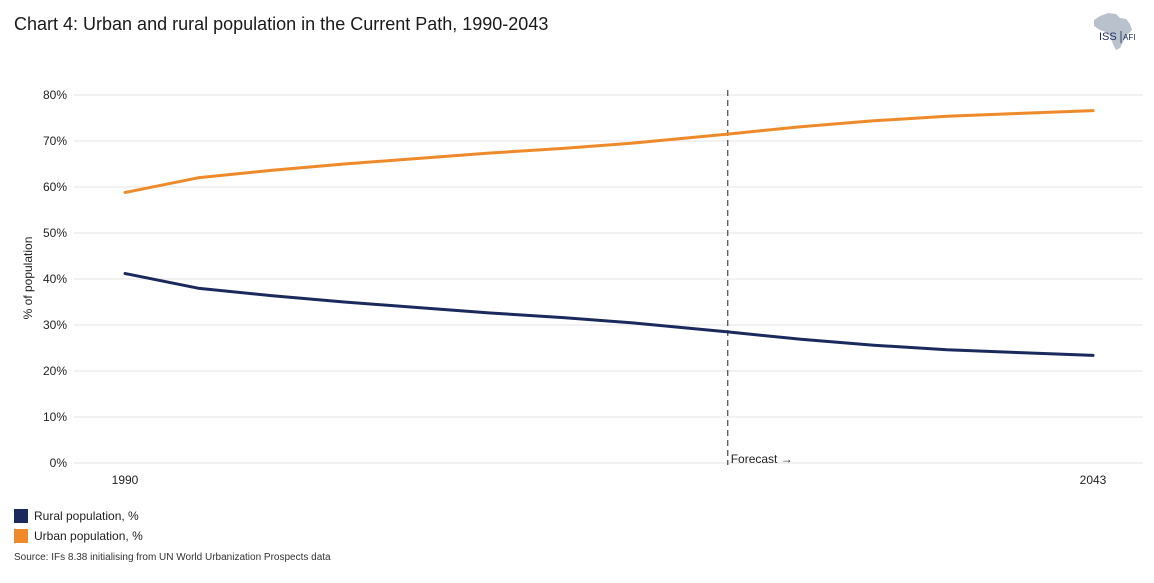 The width and height of the screenshot is (1154, 583). Describe the element at coordinates (86, 516) in the screenshot. I see `legend-label-rural: Rural population, %` at that location.